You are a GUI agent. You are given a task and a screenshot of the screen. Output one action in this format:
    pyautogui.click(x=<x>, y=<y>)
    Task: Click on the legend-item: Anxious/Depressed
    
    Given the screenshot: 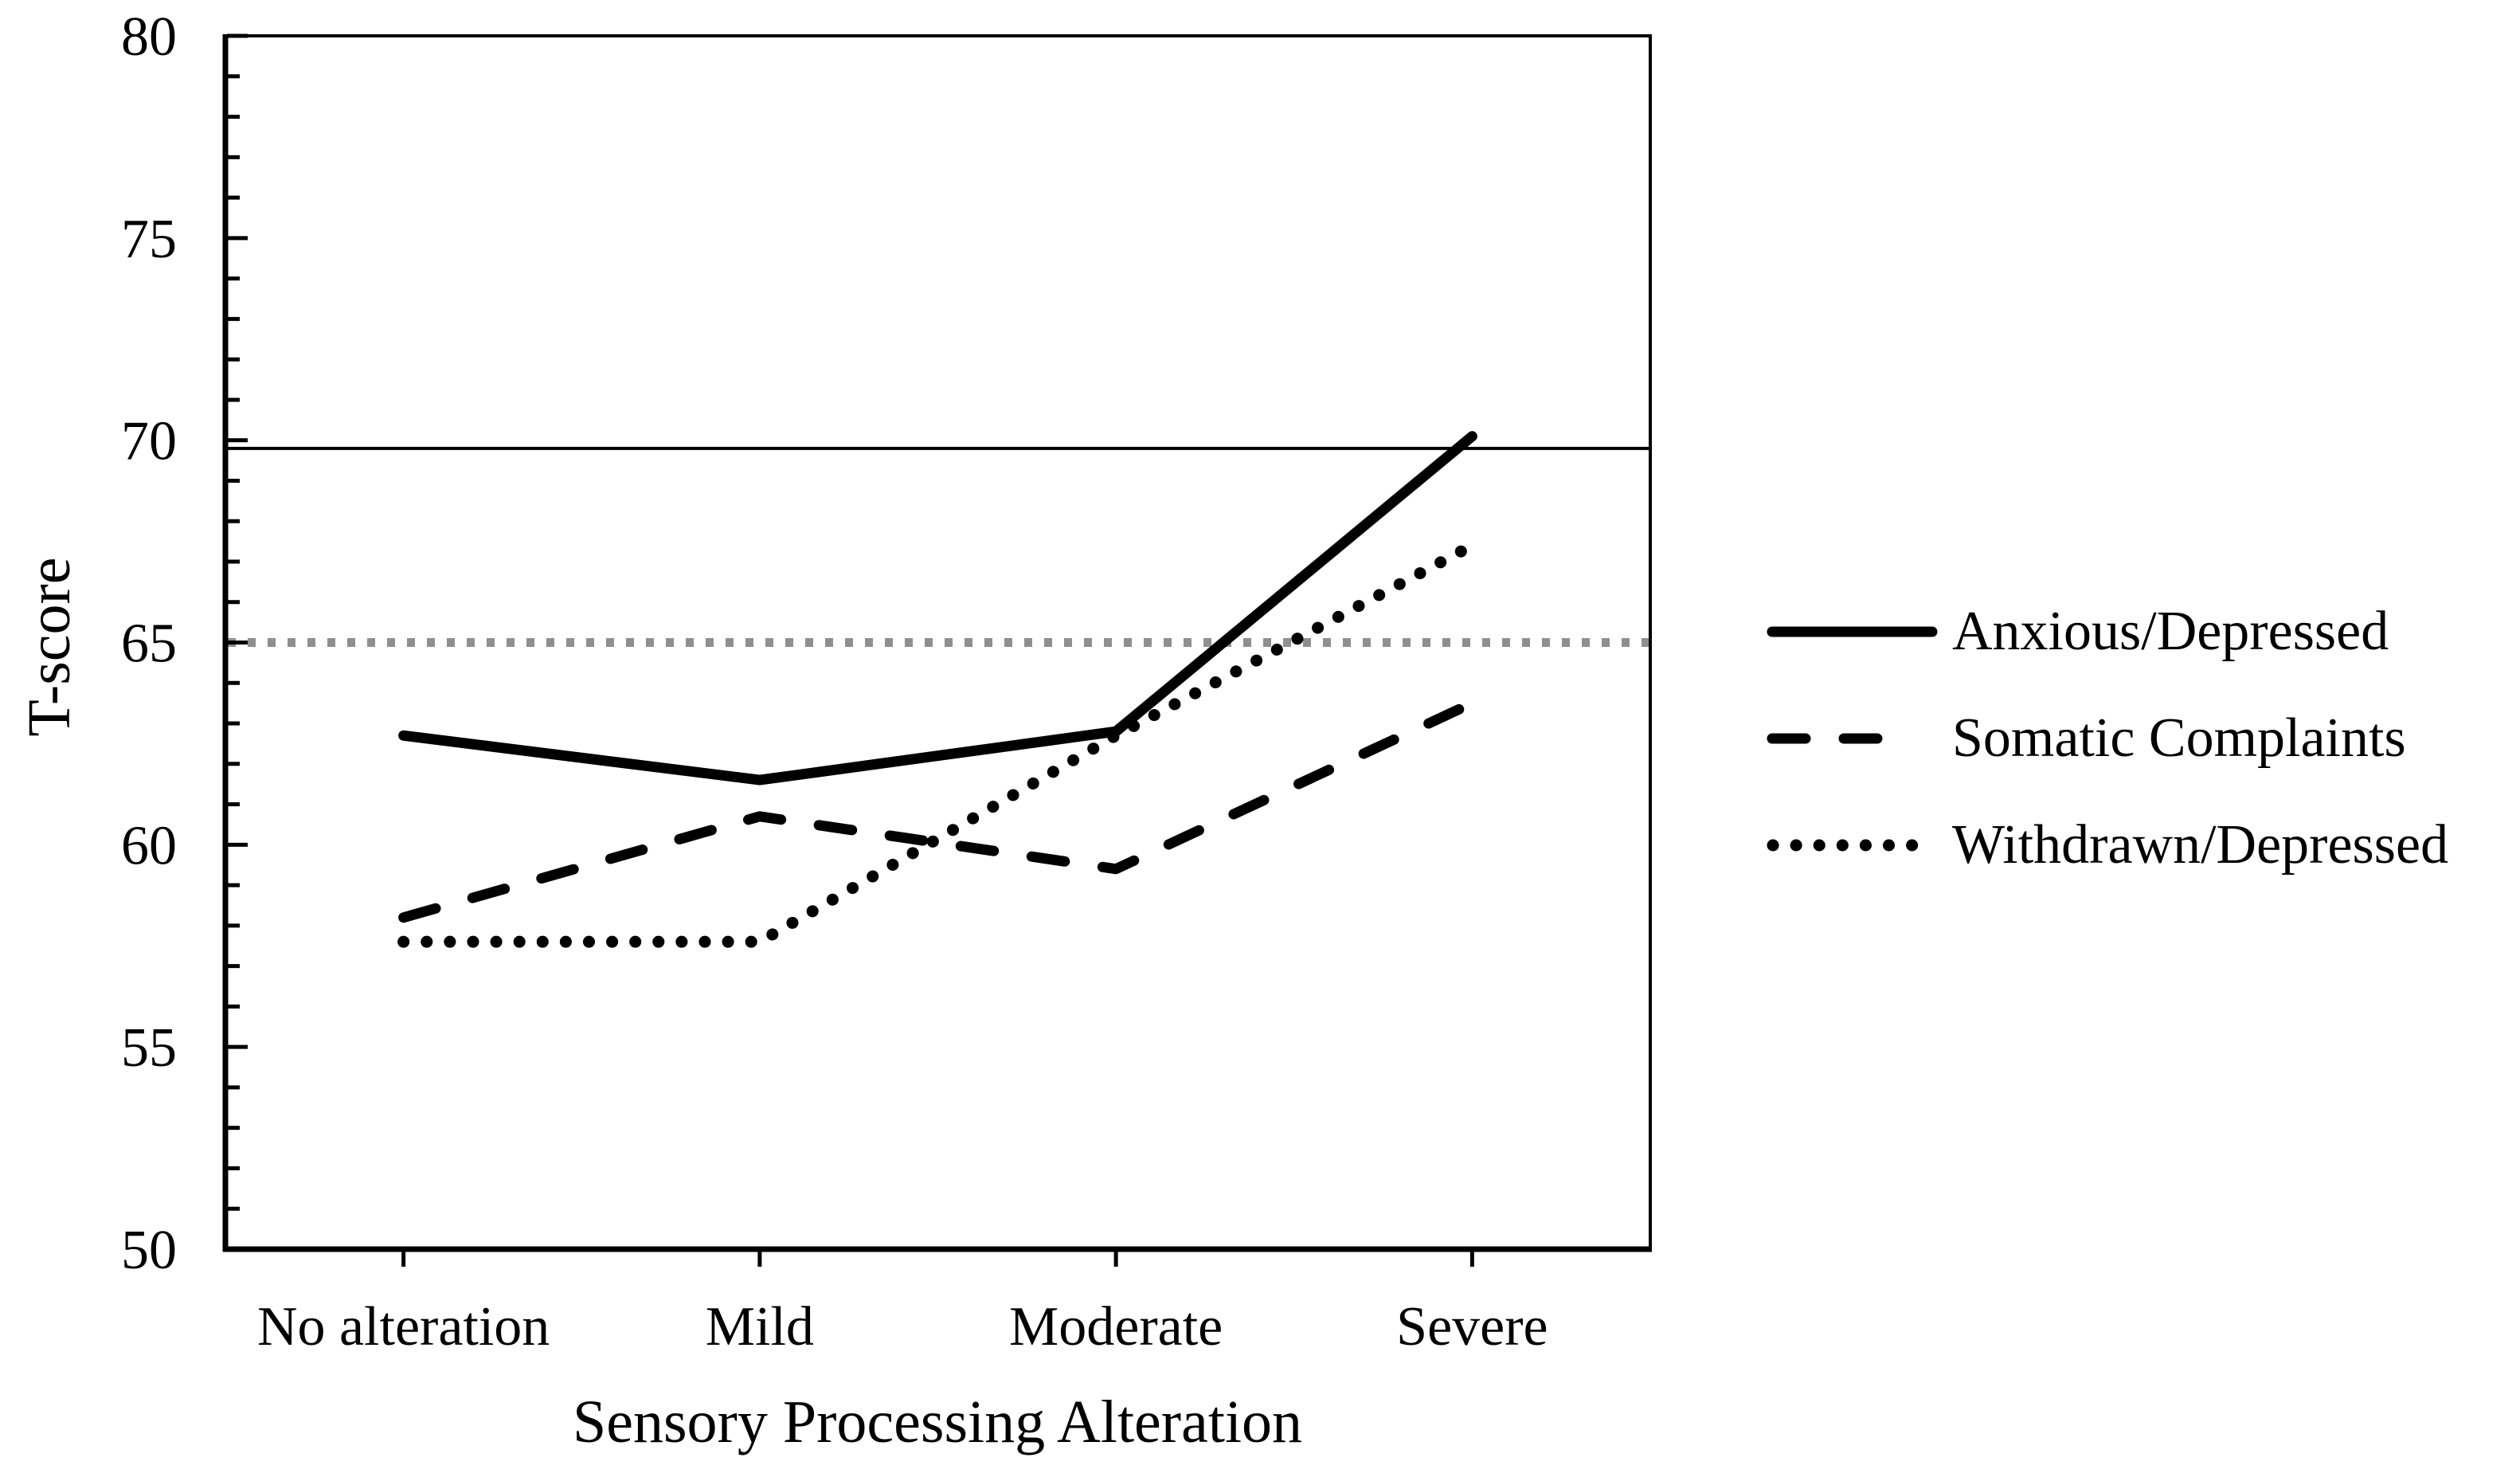 What is the action you would take?
    pyautogui.click(x=2107, y=631)
    